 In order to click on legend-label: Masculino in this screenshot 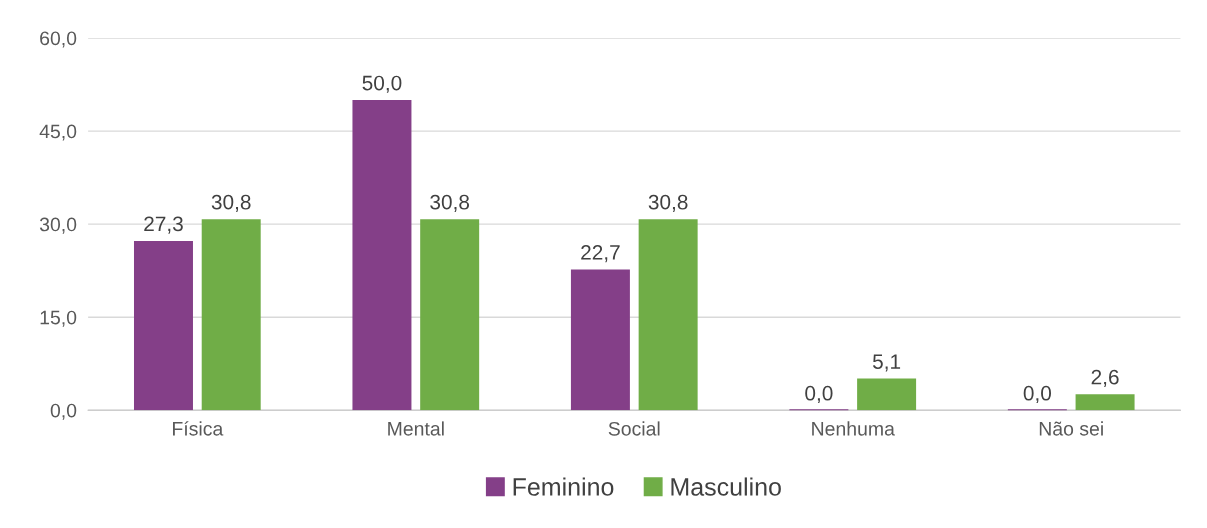, I will do `click(726, 486)`.